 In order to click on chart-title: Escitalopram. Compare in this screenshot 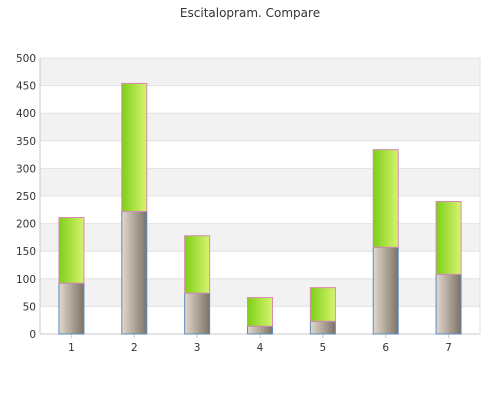, I will do `click(250, 13)`.